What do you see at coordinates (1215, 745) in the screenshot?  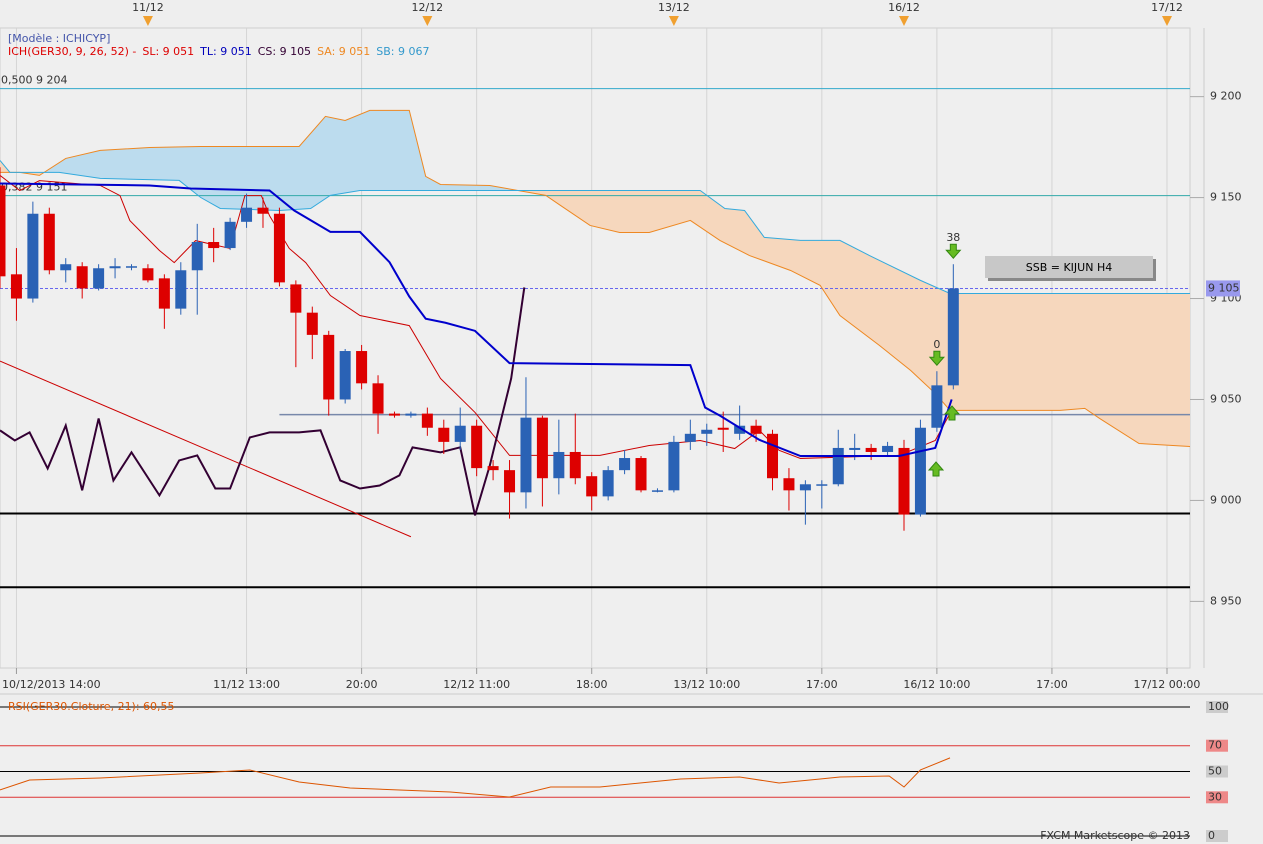 I see `rsi-tick-label: 70` at bounding box center [1215, 745].